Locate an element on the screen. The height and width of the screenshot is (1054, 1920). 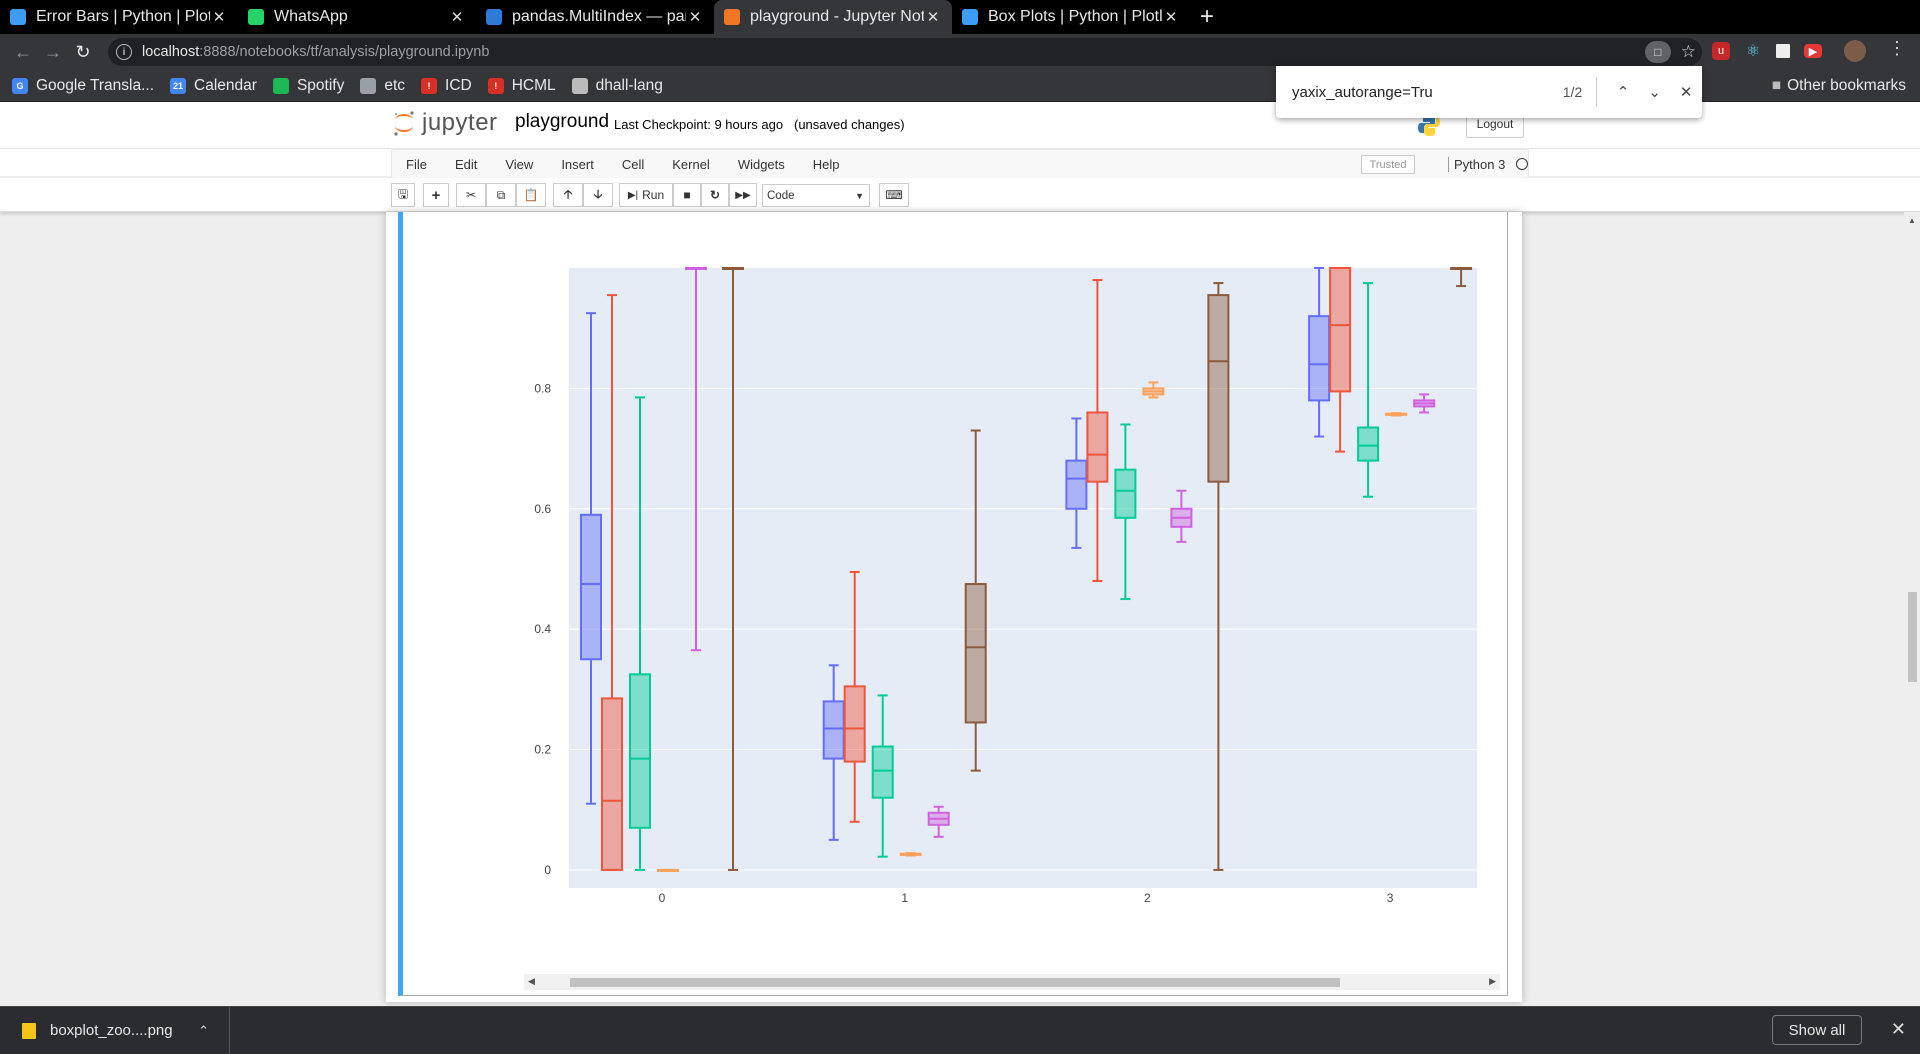
insert-cell-icon: + is located at coordinates (436, 195).